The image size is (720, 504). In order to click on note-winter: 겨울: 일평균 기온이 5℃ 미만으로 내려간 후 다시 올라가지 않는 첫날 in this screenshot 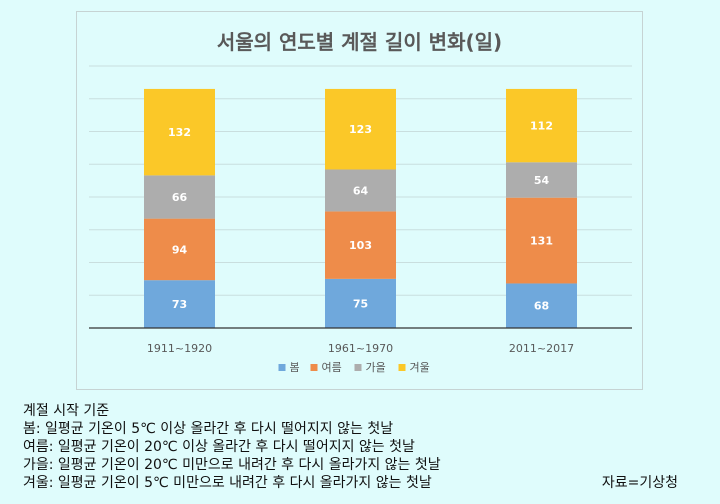, I will do `click(227, 483)`.